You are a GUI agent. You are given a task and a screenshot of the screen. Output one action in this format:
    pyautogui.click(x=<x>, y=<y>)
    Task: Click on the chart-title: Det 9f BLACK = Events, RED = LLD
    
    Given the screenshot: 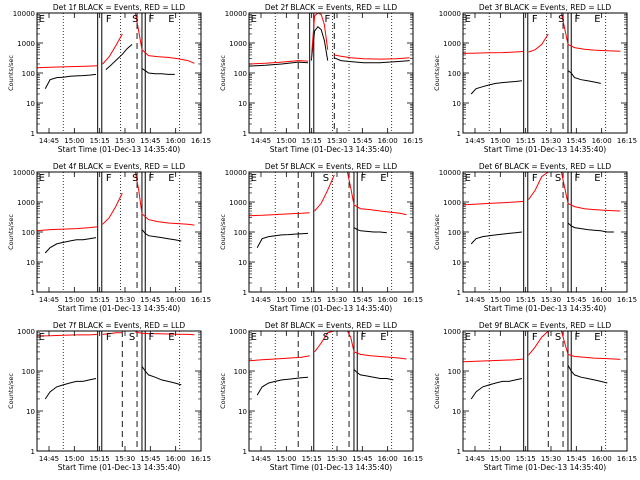 What is the action you would take?
    pyautogui.click(x=545, y=325)
    